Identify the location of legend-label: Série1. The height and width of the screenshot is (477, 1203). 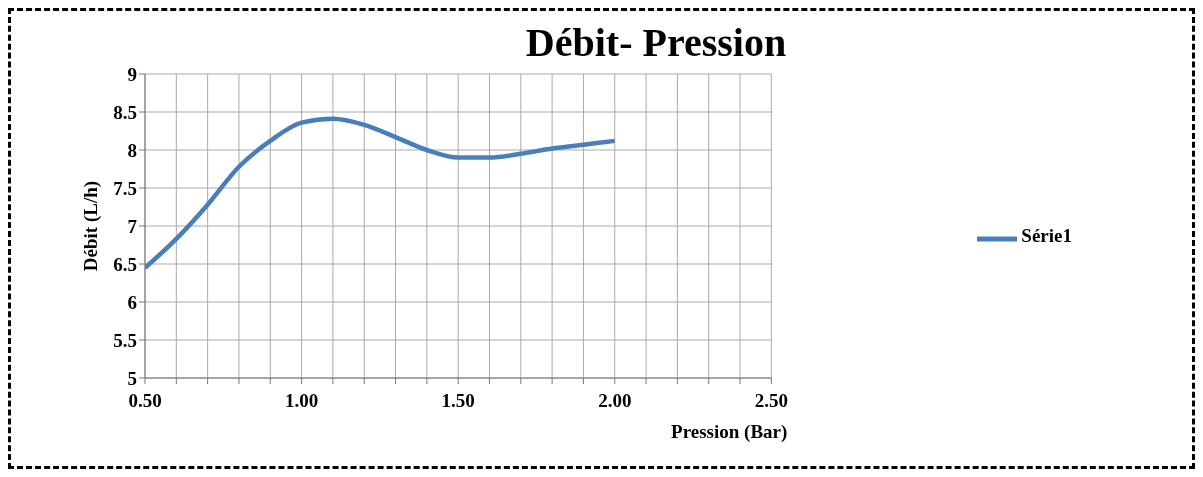
(1046, 236).